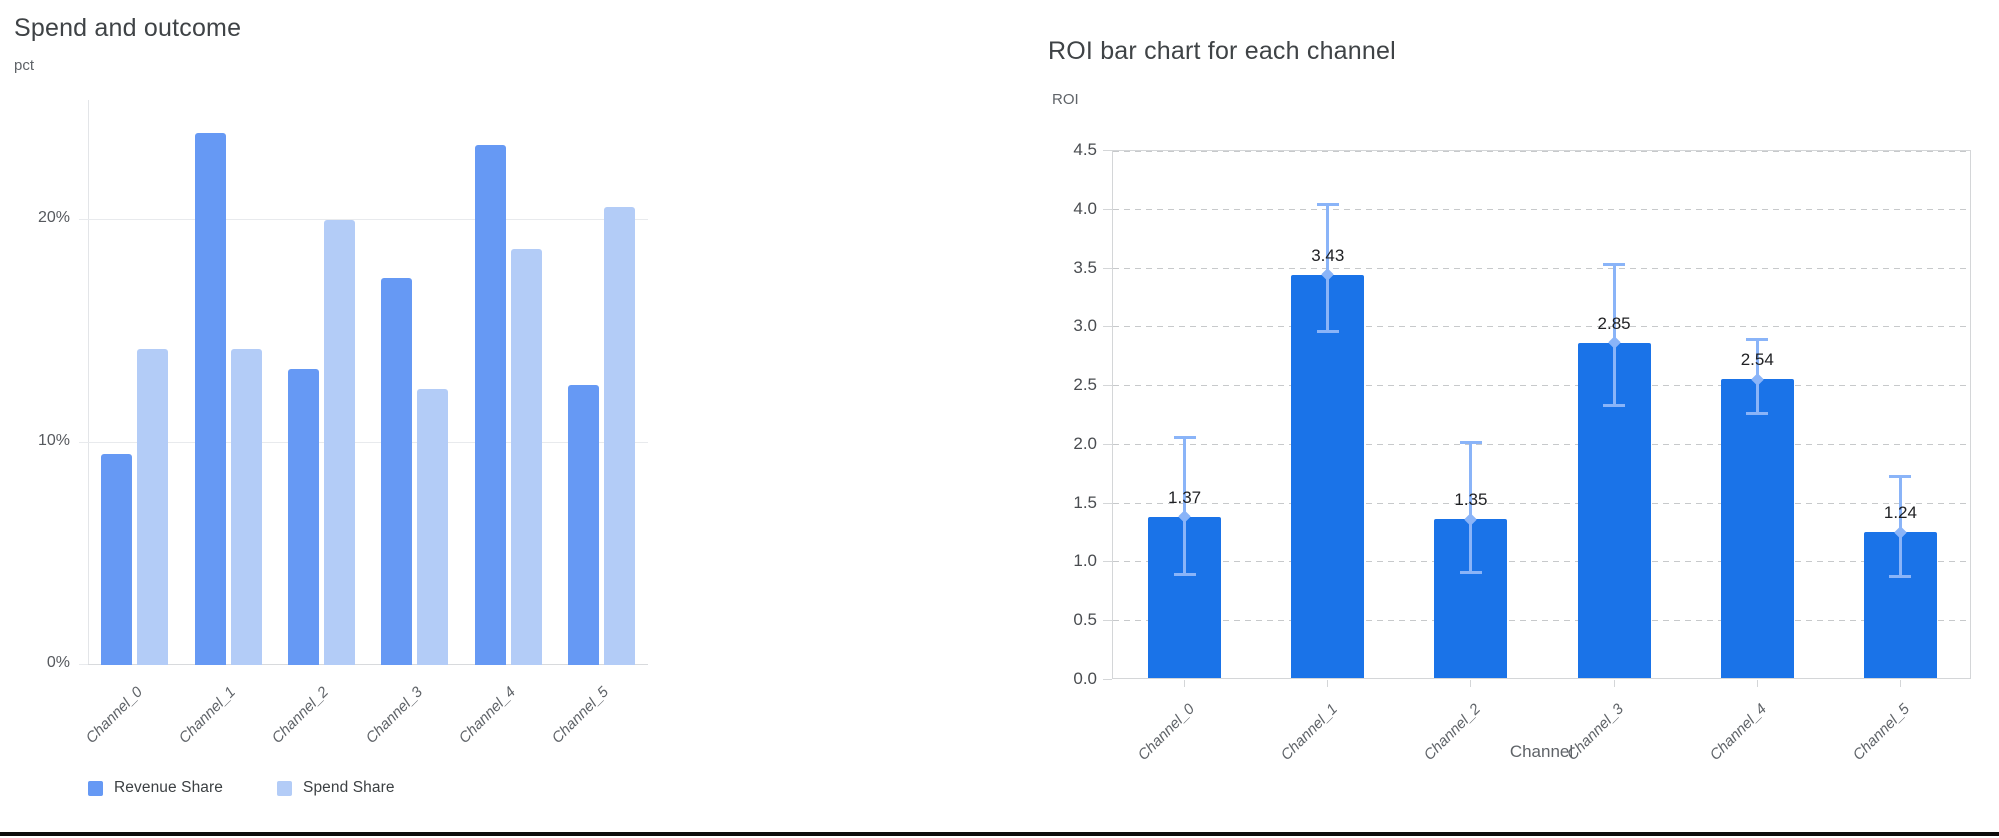 This screenshot has height=838, width=1999. What do you see at coordinates (53, 218) in the screenshot?
I see `y-tick-label: 20%` at bounding box center [53, 218].